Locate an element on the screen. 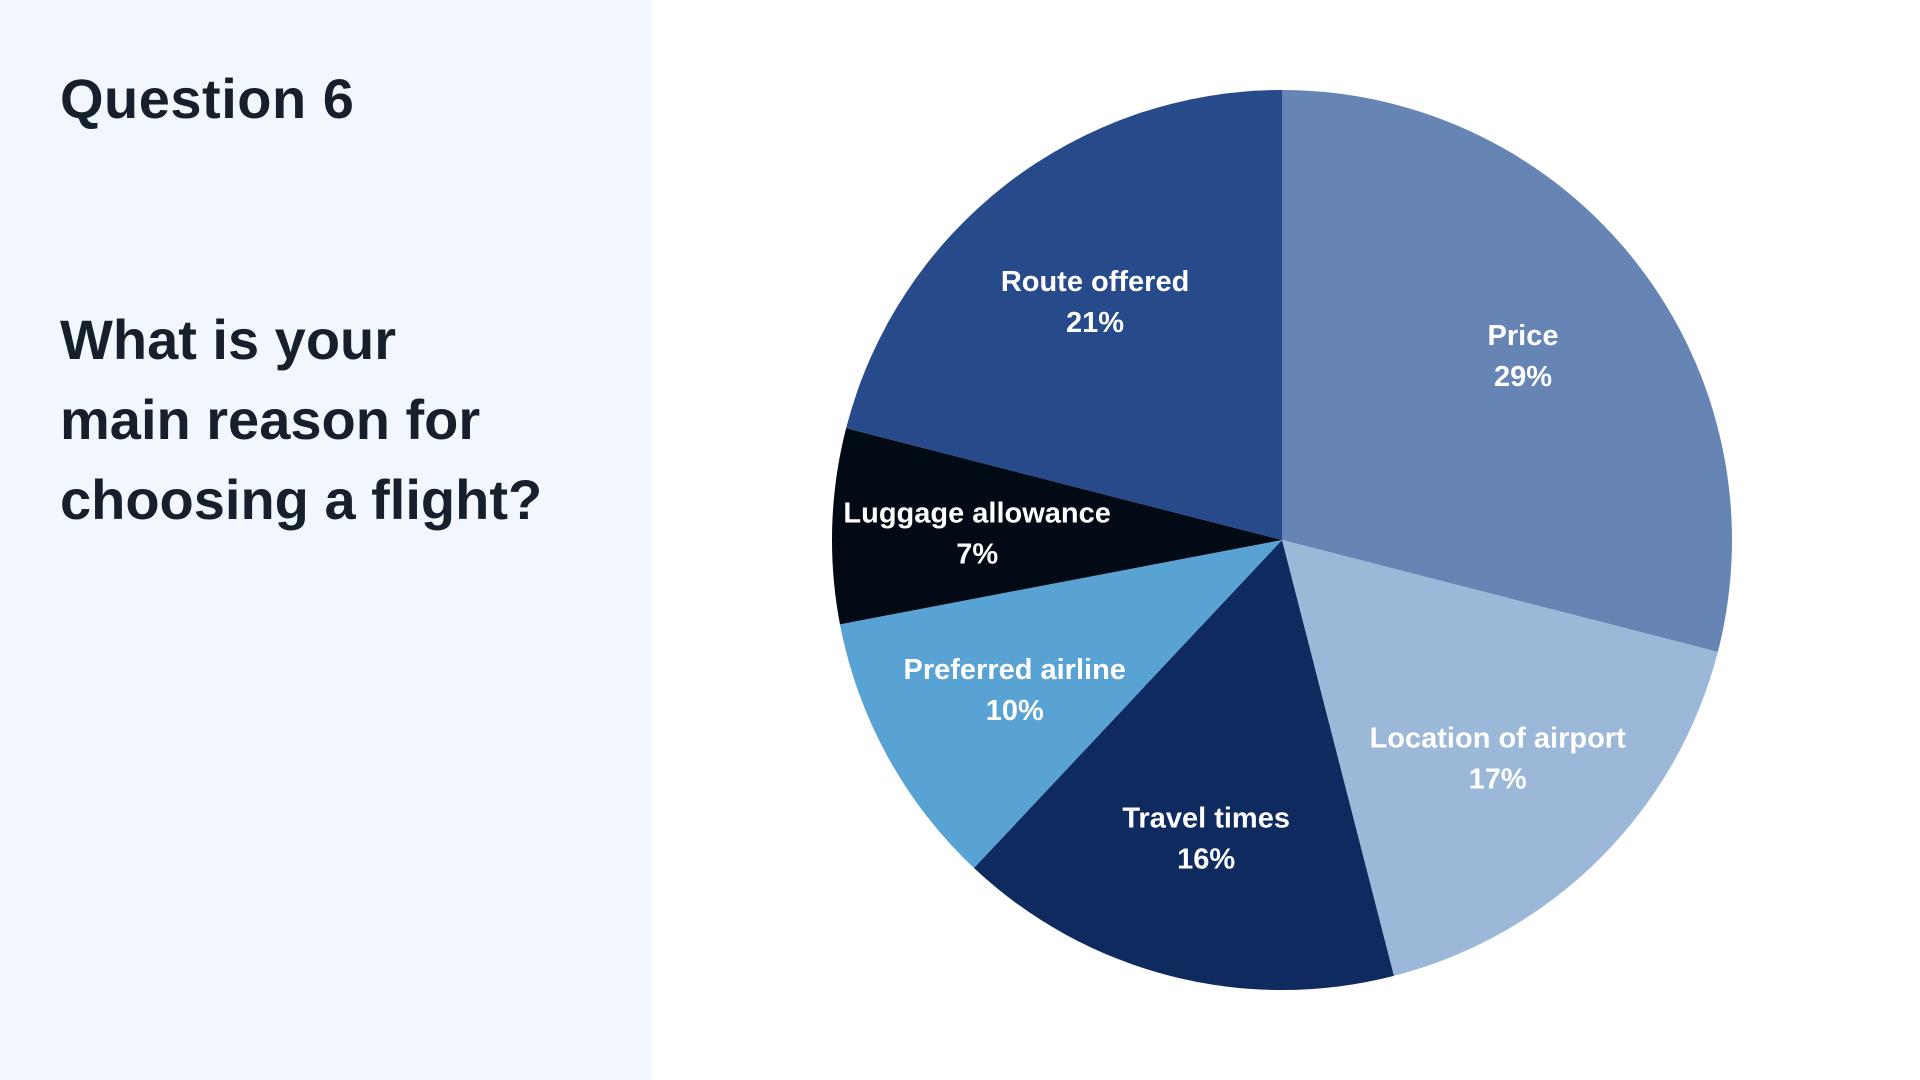 Image resolution: width=1920 pixels, height=1080 pixels. question-number: Question 6 is located at coordinates (207, 98).